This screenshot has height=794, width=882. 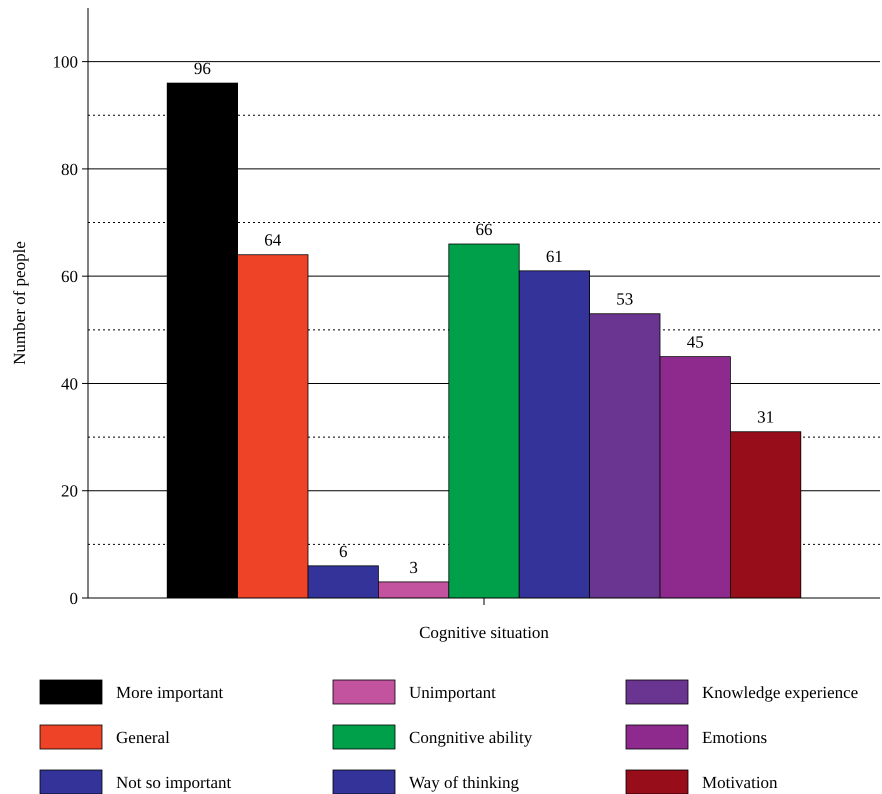 What do you see at coordinates (69, 169) in the screenshot?
I see `y-tick-label: 80` at bounding box center [69, 169].